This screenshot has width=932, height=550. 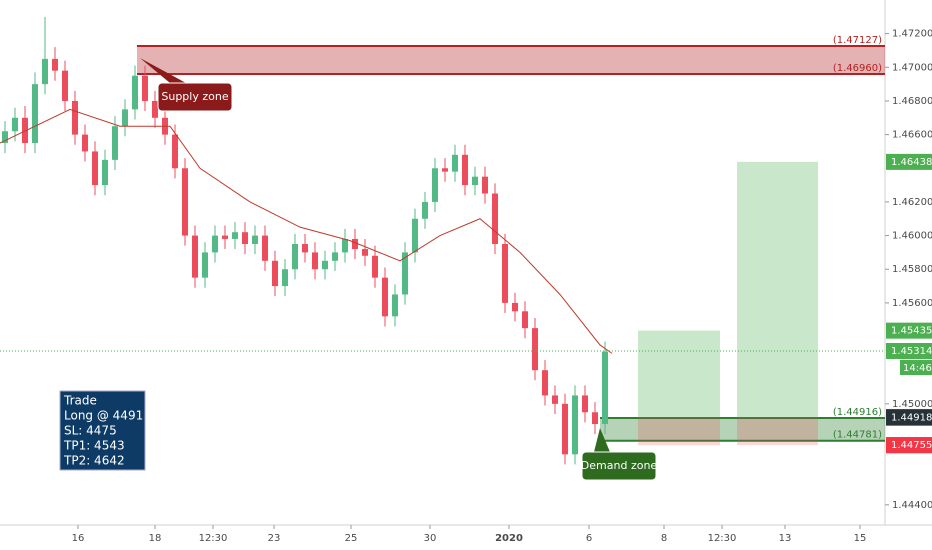 I want to click on y-tick-label: 1.46000, so click(x=912, y=236).